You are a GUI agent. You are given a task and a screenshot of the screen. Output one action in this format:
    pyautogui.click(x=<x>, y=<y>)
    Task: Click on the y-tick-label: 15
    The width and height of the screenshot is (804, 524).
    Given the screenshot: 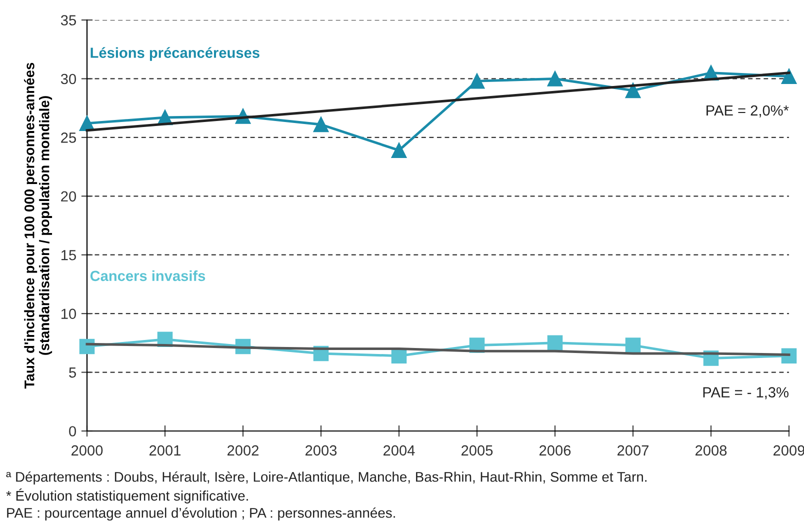 What is the action you would take?
    pyautogui.click(x=68, y=255)
    